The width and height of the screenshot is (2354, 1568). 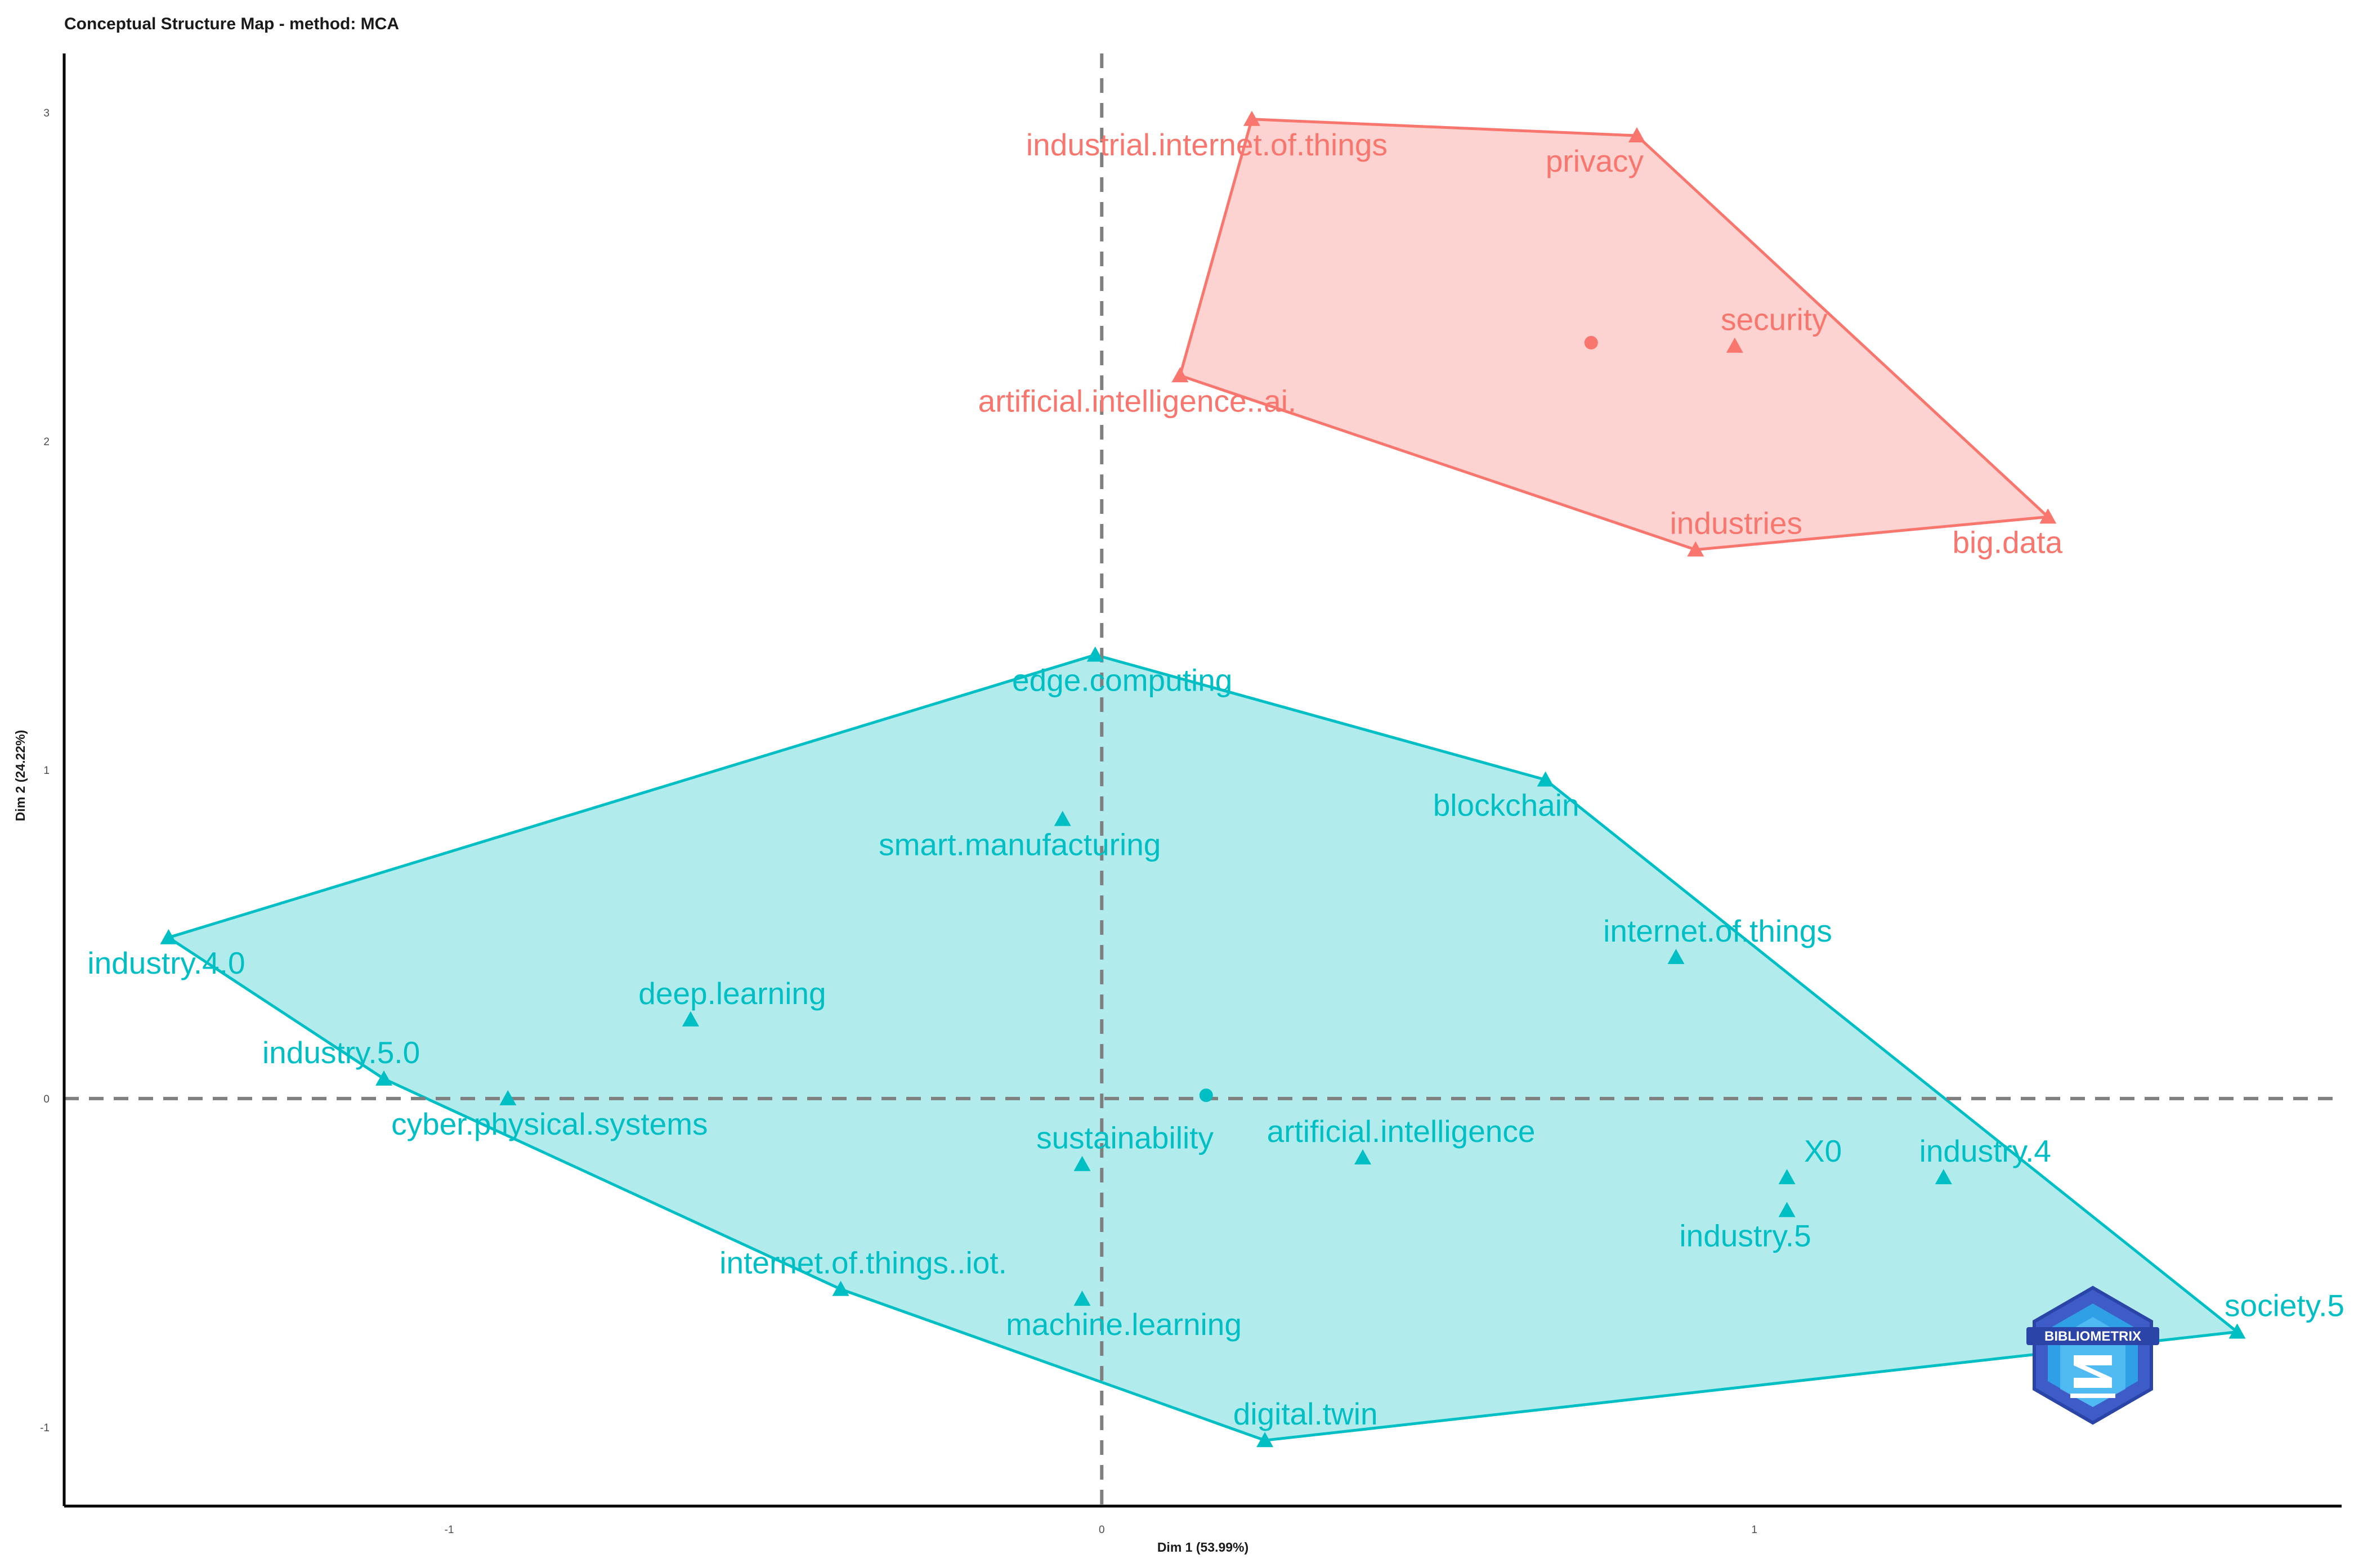 I want to click on label-artificial-intelligence: artificial.intelligence, so click(x=1401, y=1131).